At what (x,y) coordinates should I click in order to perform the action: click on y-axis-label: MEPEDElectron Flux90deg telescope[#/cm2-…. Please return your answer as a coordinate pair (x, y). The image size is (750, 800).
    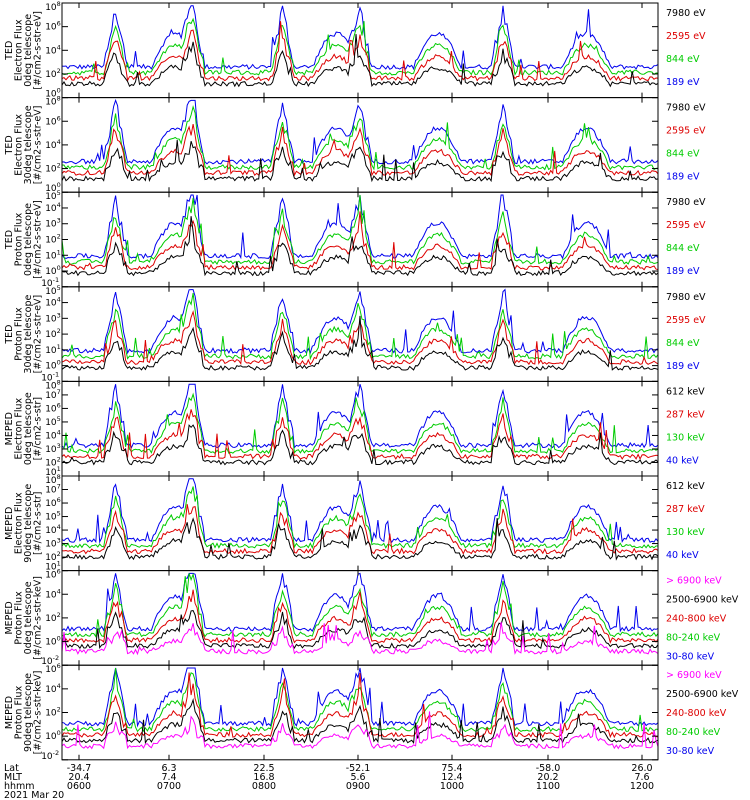
    Looking at the image, I should click on (24, 523).